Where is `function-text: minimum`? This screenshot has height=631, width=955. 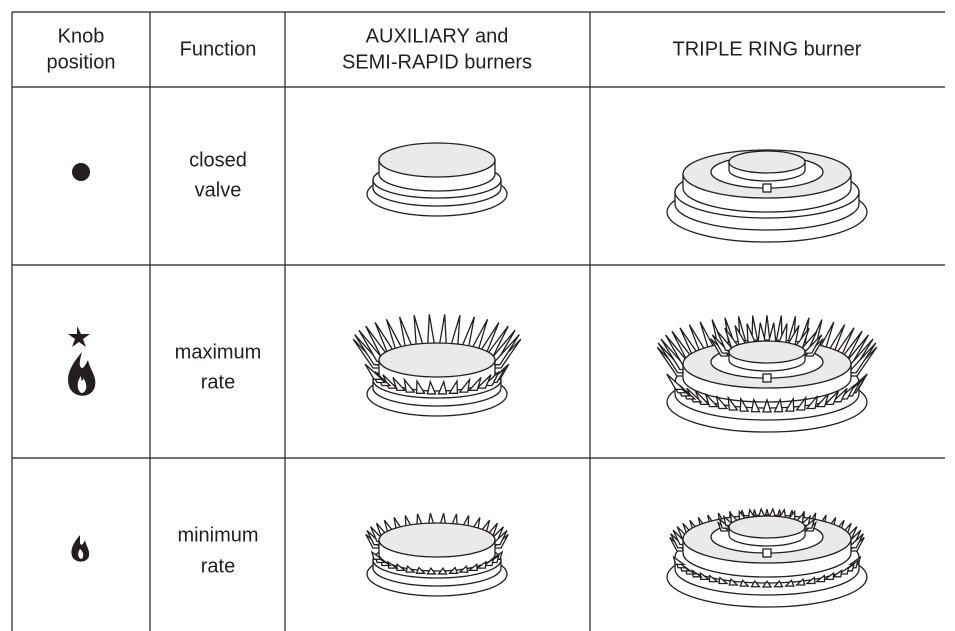 function-text: minimum is located at coordinates (217, 535).